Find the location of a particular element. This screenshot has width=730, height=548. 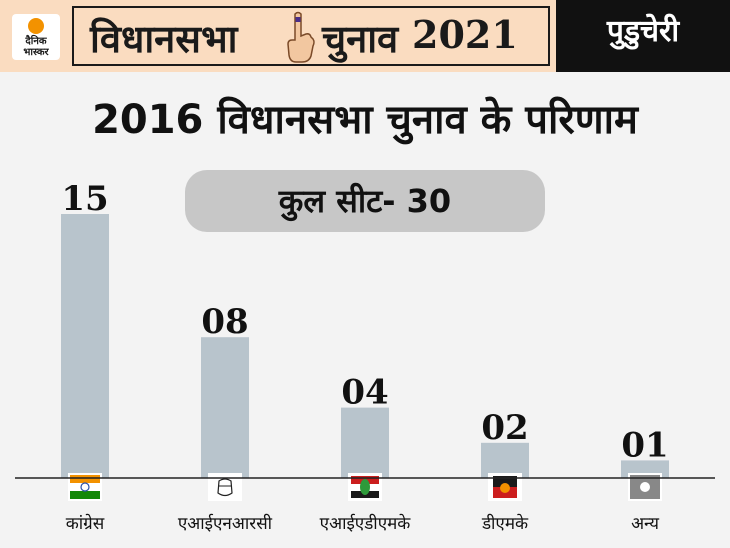

value-label-2: 08 is located at coordinates (224, 322).